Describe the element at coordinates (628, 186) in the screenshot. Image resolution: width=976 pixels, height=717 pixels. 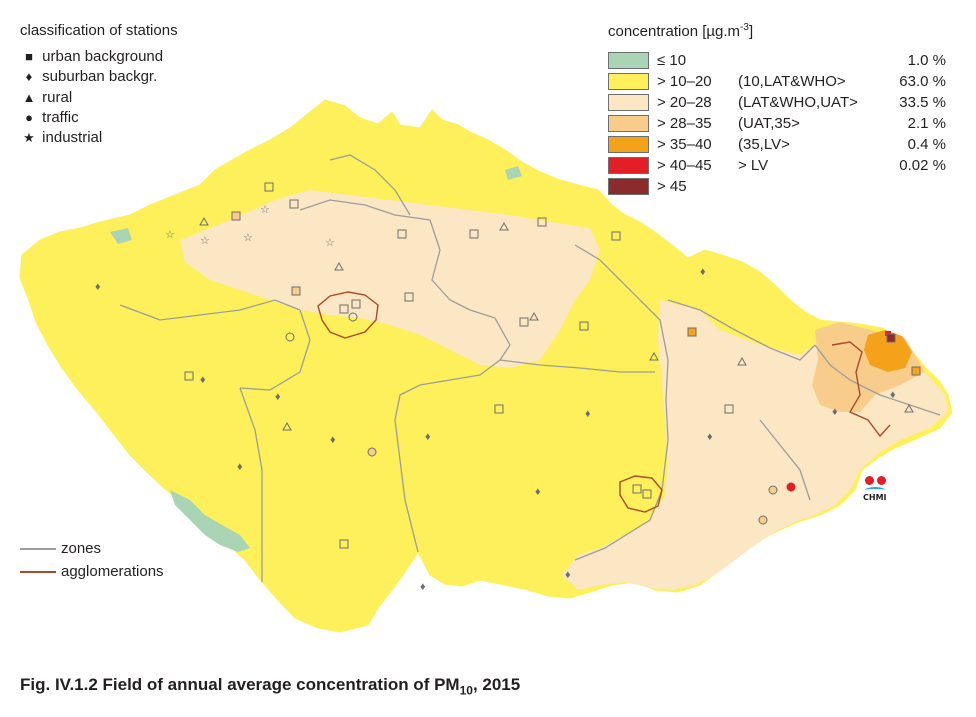
I see `swatch-gt45` at that location.